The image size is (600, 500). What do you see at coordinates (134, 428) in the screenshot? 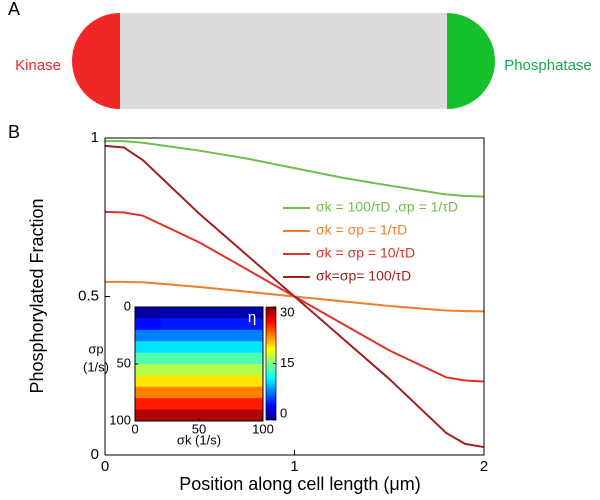
I see `inset-x-tick-label: 0` at bounding box center [134, 428].